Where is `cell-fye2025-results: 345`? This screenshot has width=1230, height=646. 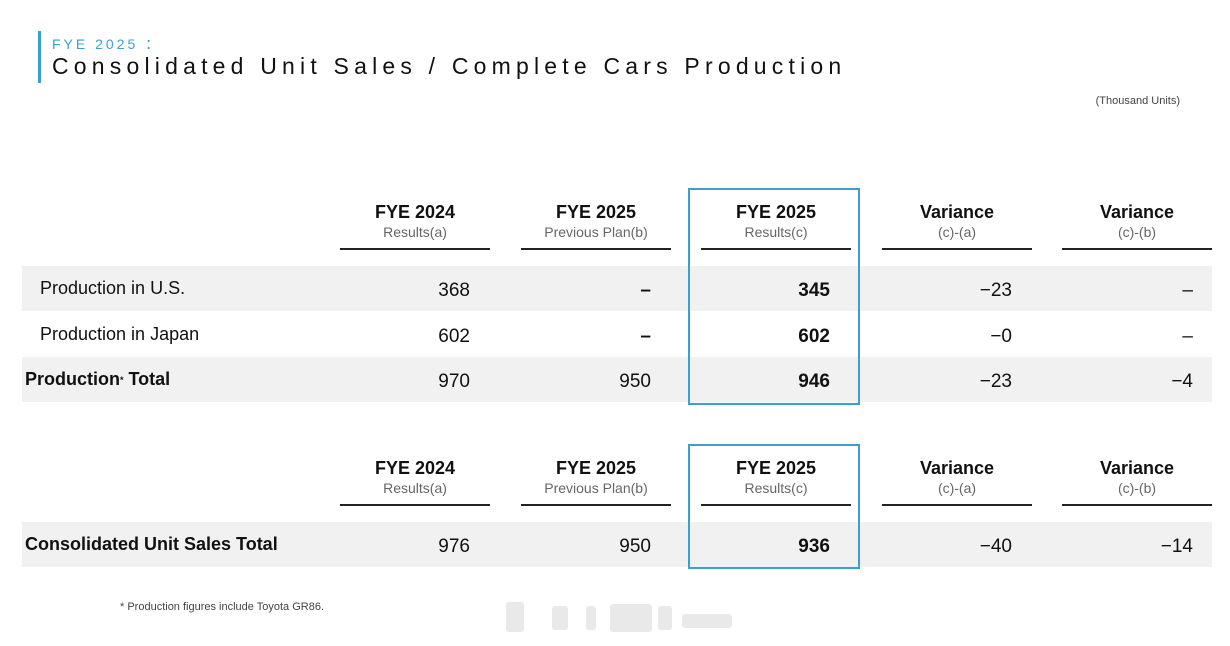 cell-fye2025-results: 345 is located at coordinates (814, 290).